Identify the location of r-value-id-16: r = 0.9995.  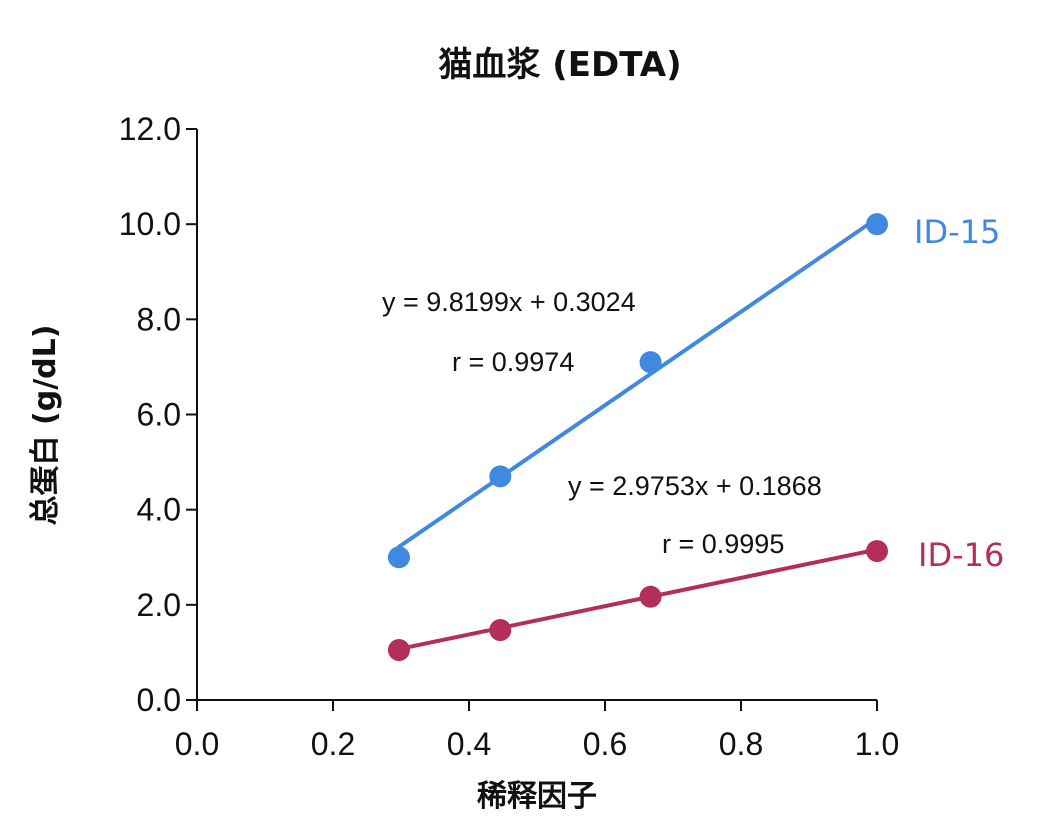
(723, 544).